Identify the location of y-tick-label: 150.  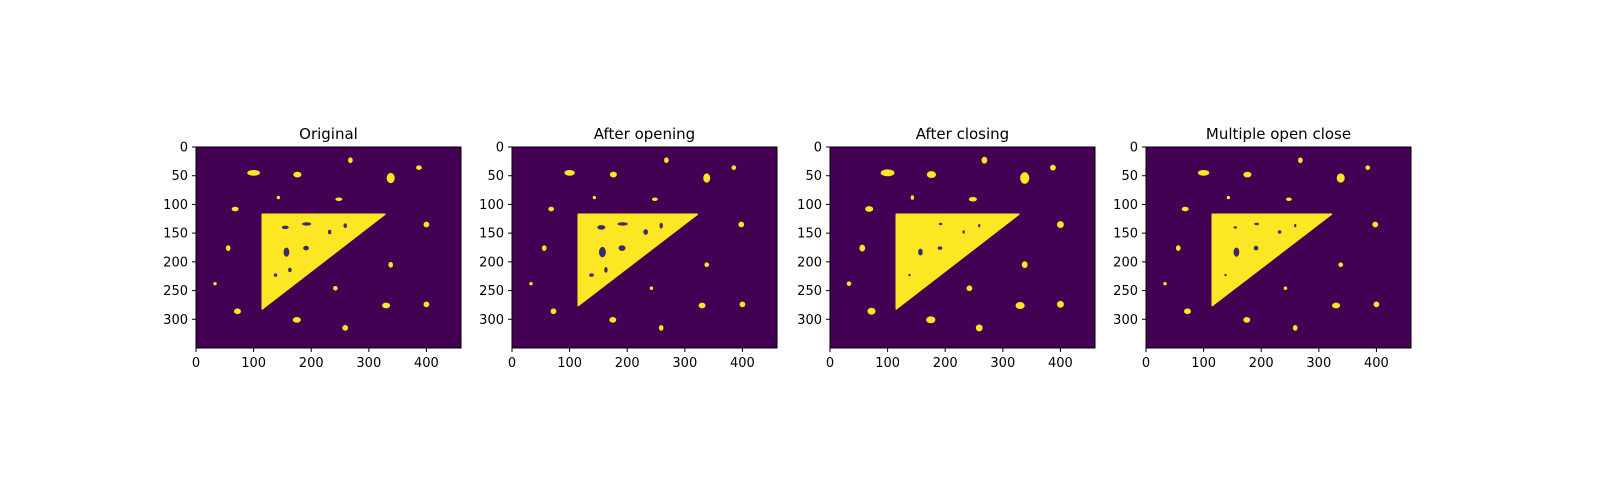
(175, 234).